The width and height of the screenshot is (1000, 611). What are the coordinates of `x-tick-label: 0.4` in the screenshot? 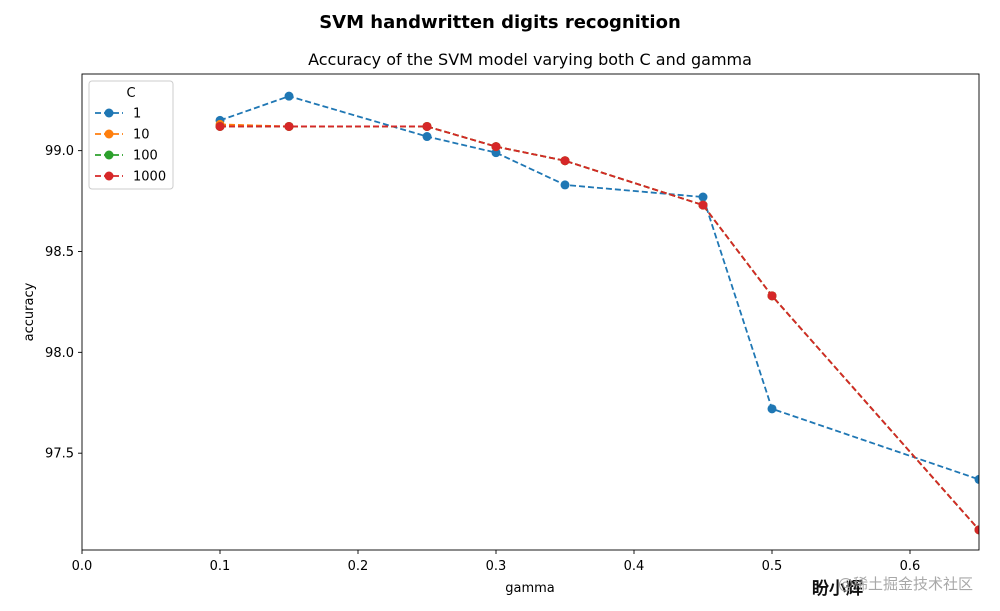 It's located at (634, 566).